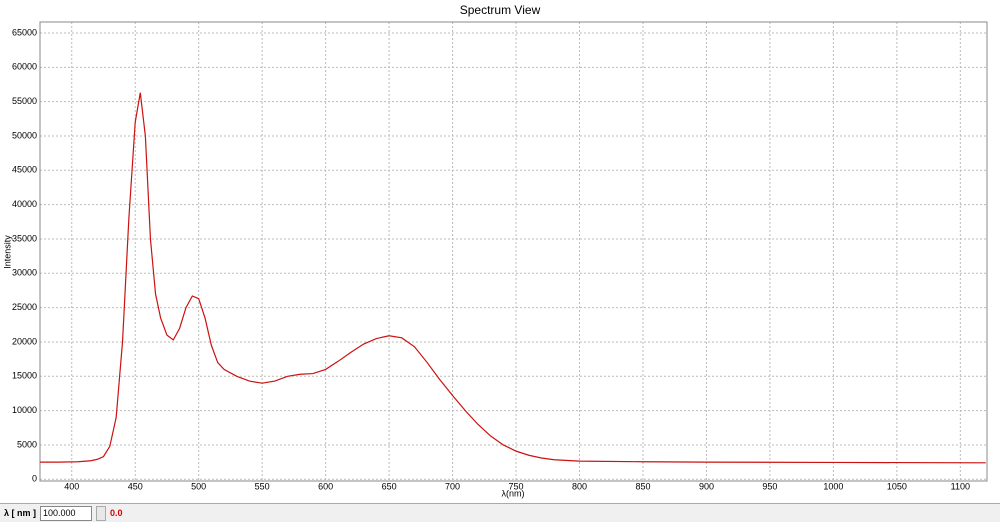  Describe the element at coordinates (34, 479) in the screenshot. I see `y-tick-label: 0` at that location.